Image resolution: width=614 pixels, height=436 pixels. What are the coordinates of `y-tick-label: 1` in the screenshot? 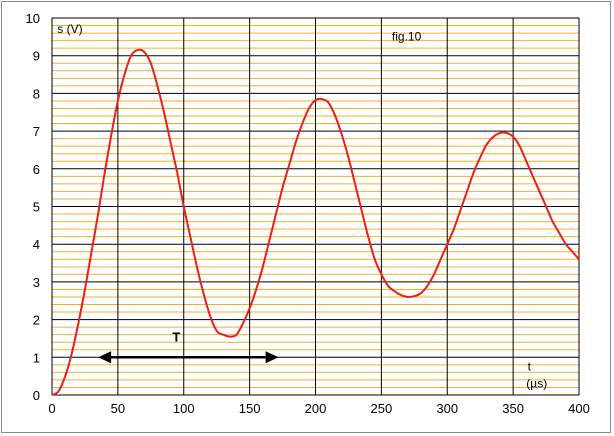 It's located at (36, 357).